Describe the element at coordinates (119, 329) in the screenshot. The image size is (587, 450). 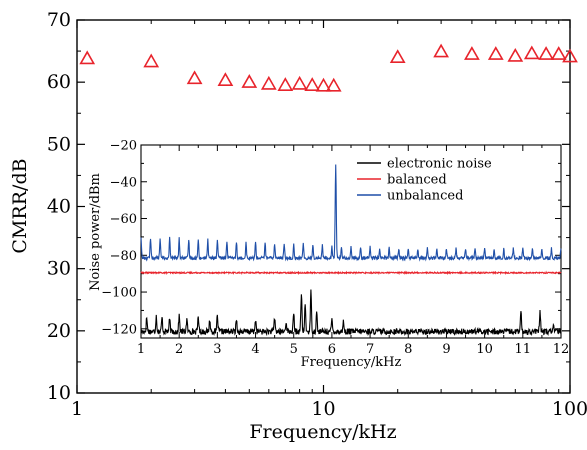
I see `inset-y-tick-label: −120` at that location.